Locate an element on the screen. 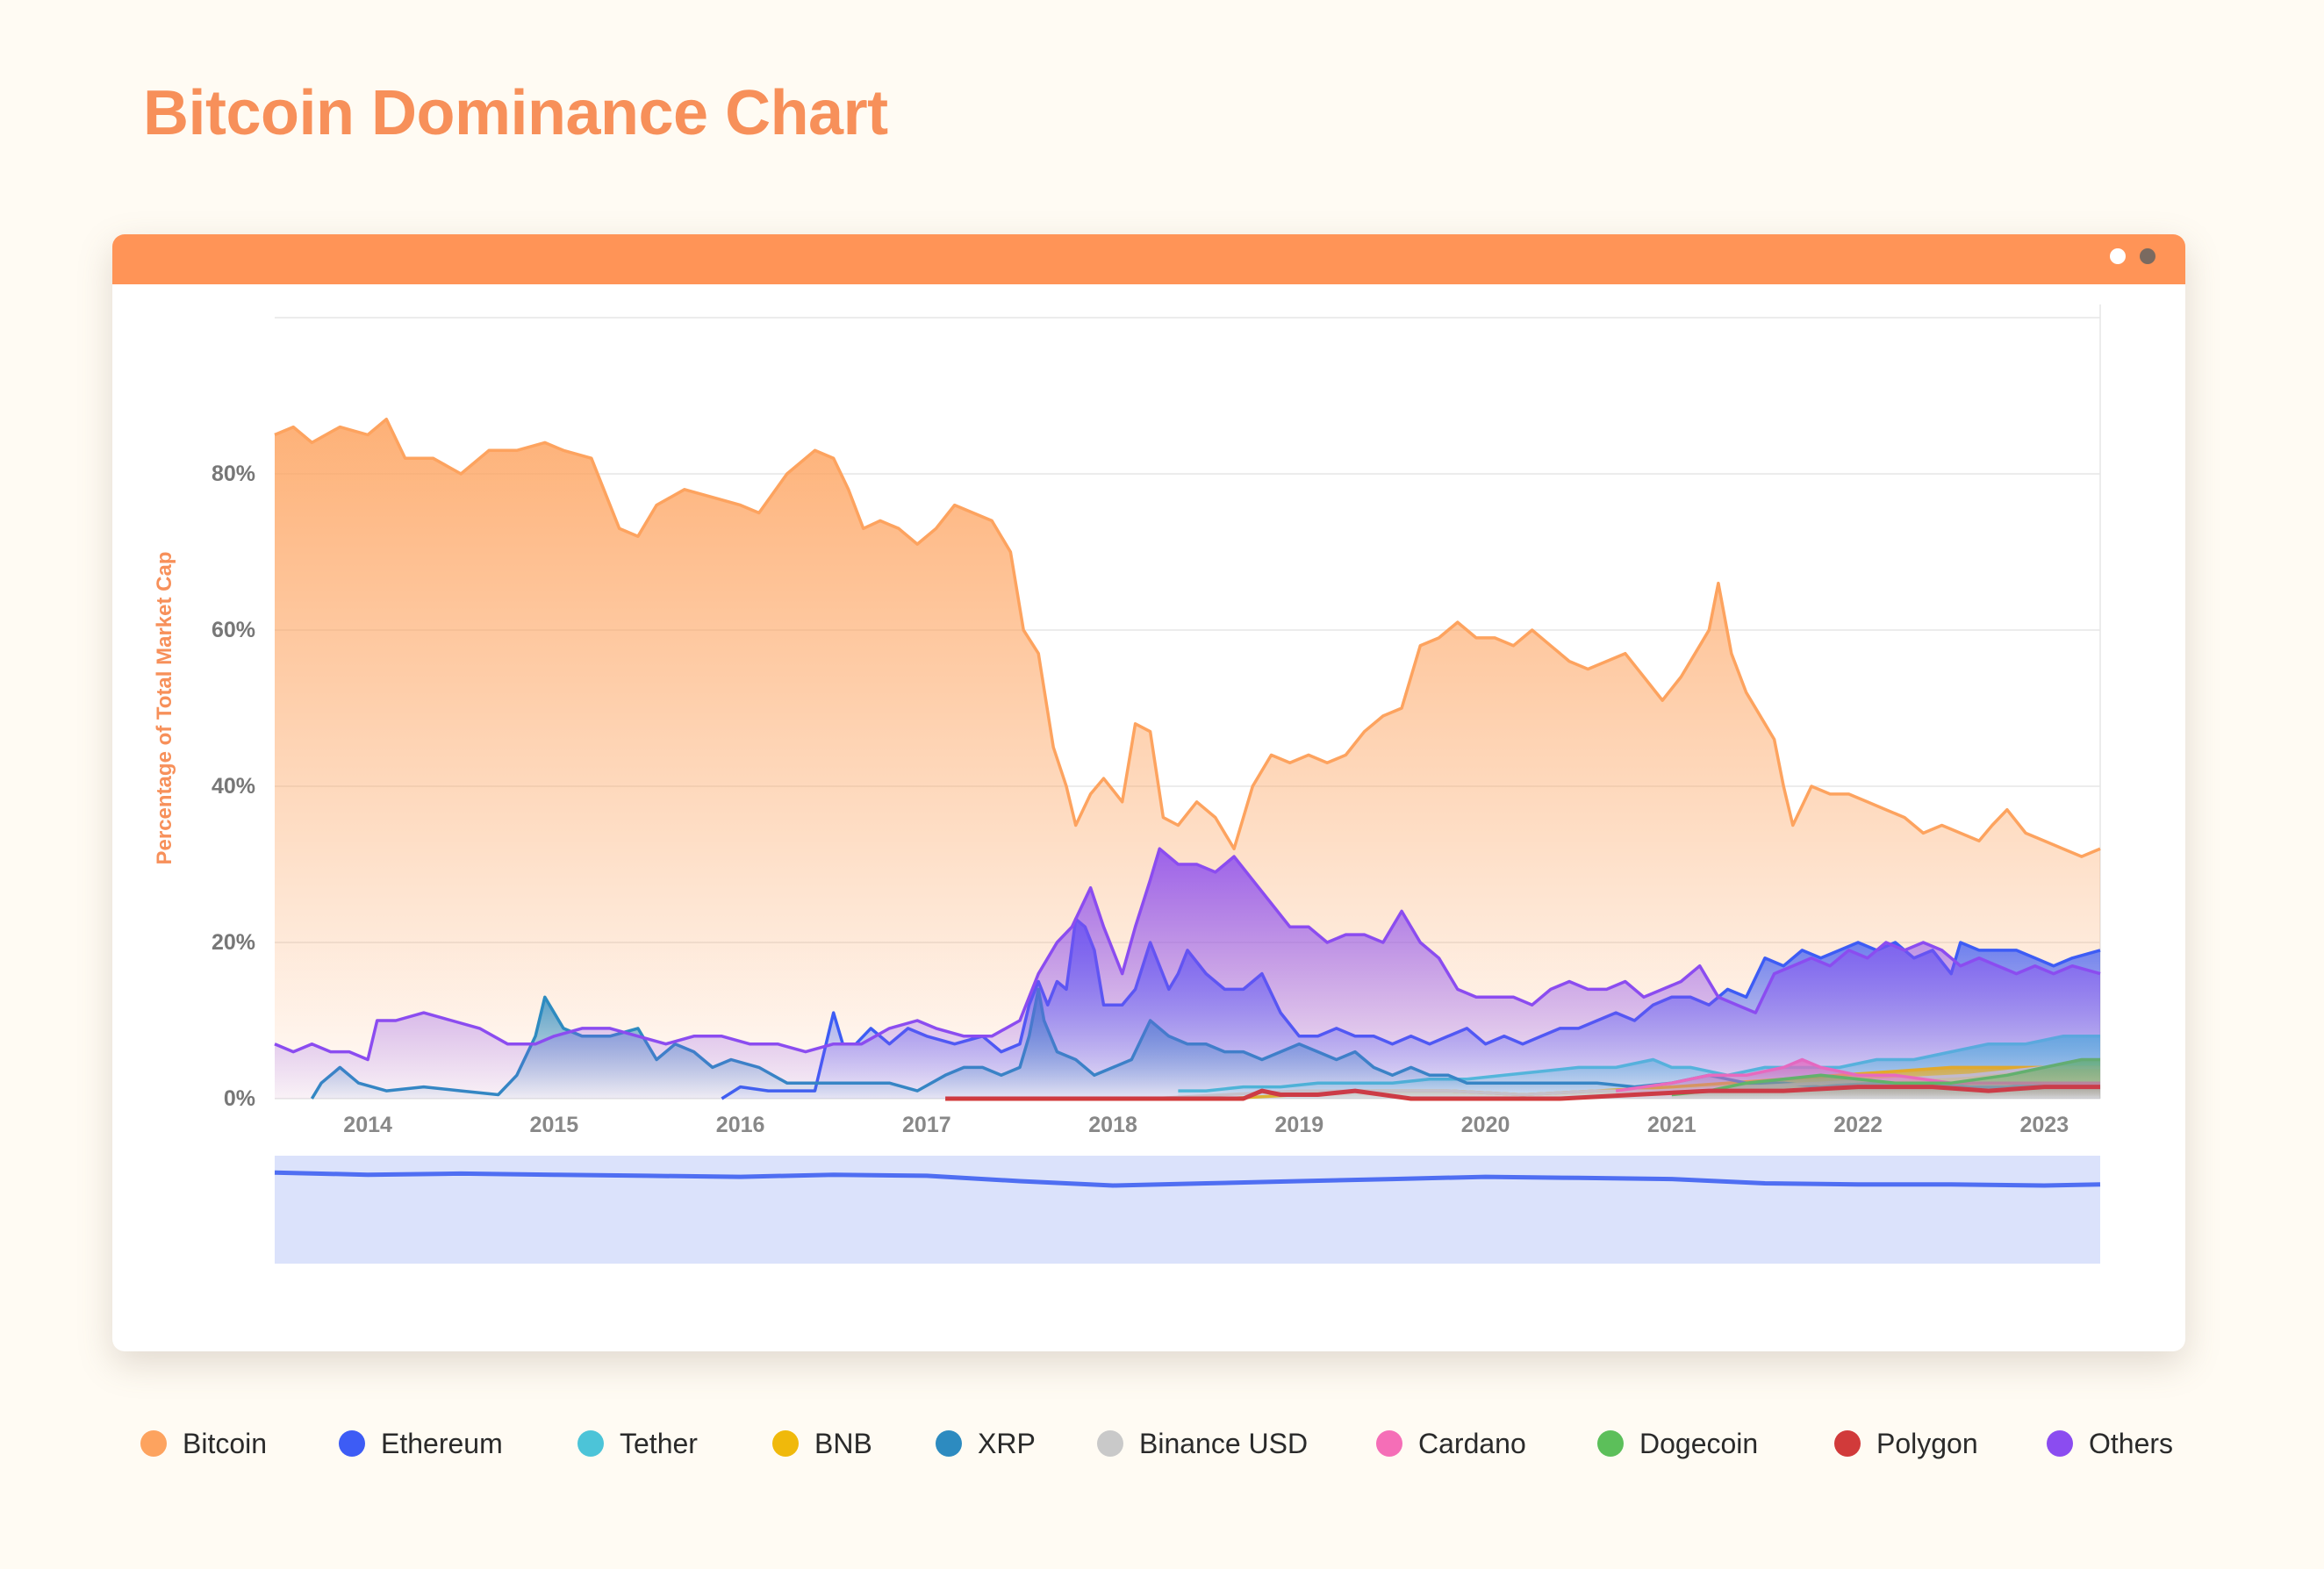 The width and height of the screenshot is (2324, 1569). legend-item-bnb: BNB is located at coordinates (822, 1444).